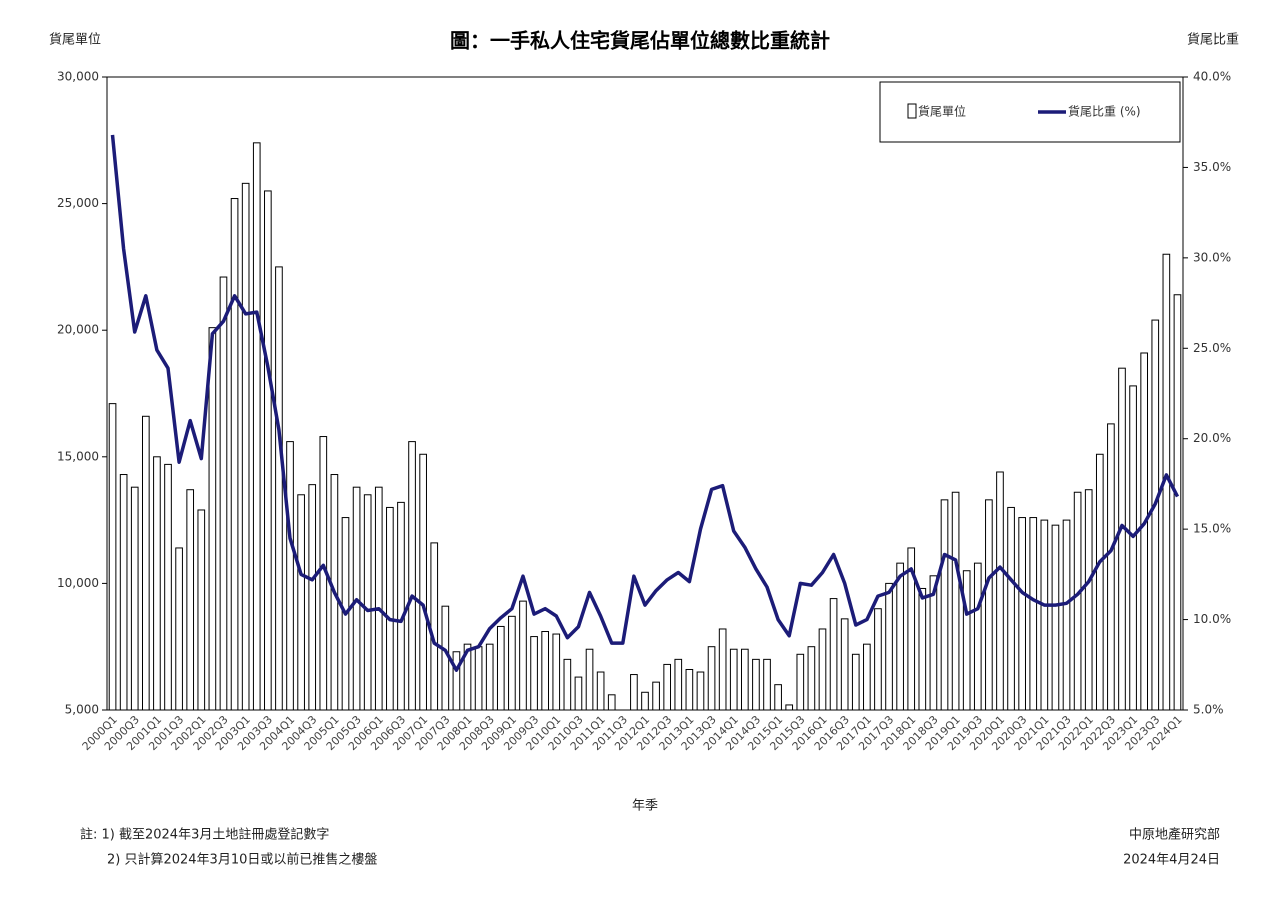 This screenshot has height=902, width=1280. What do you see at coordinates (1212, 619) in the screenshot?
I see `y2-tick-label: 10.0%` at bounding box center [1212, 619].